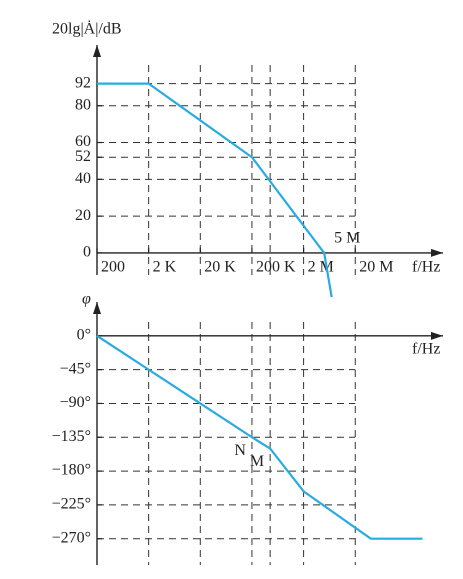 The height and width of the screenshot is (579, 463). What do you see at coordinates (84, 334) in the screenshot?
I see `y-tick-label: 0°` at bounding box center [84, 334].